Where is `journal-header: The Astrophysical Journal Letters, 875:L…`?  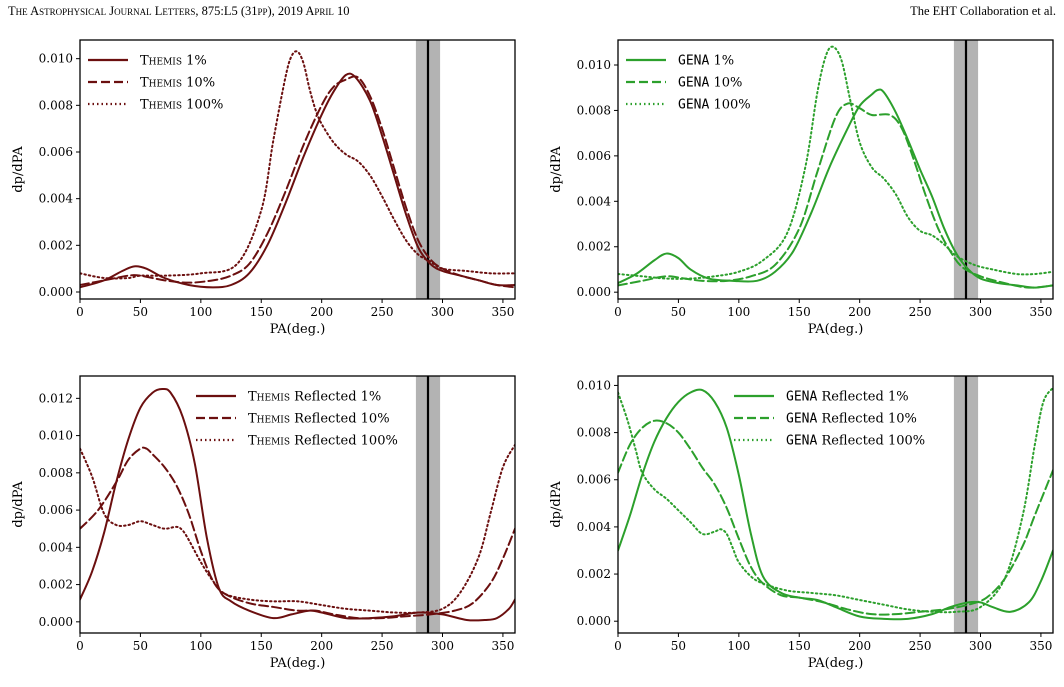
journal-header: The Astrophysical Journal Letters, 875:L… is located at coordinates (179, 11).